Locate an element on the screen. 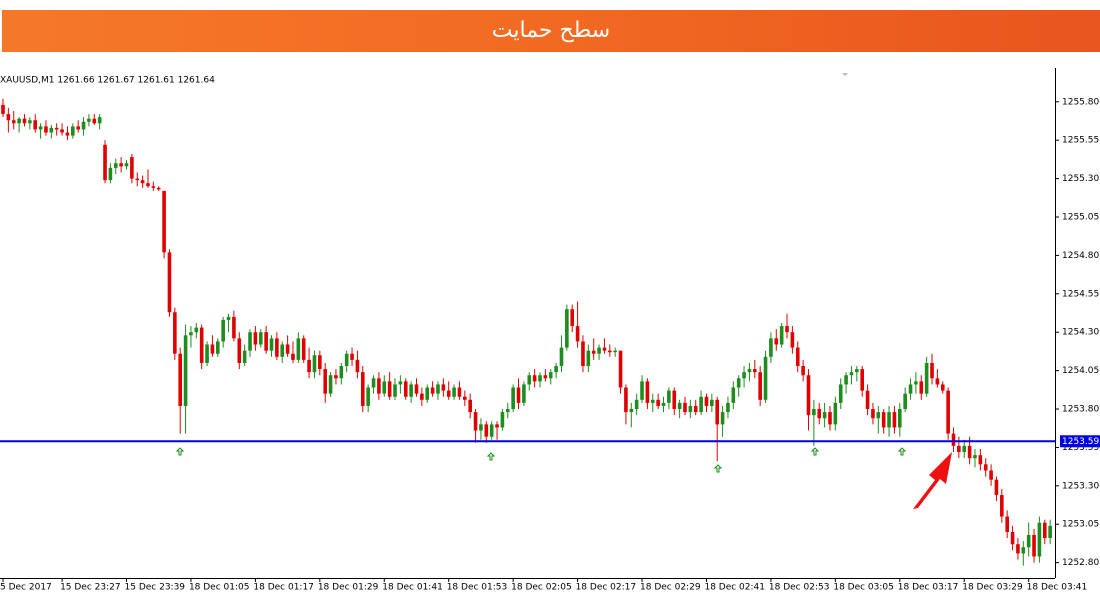 The width and height of the screenshot is (1100, 600). x-tick-label: 18 Dec 02:17 is located at coordinates (606, 588).